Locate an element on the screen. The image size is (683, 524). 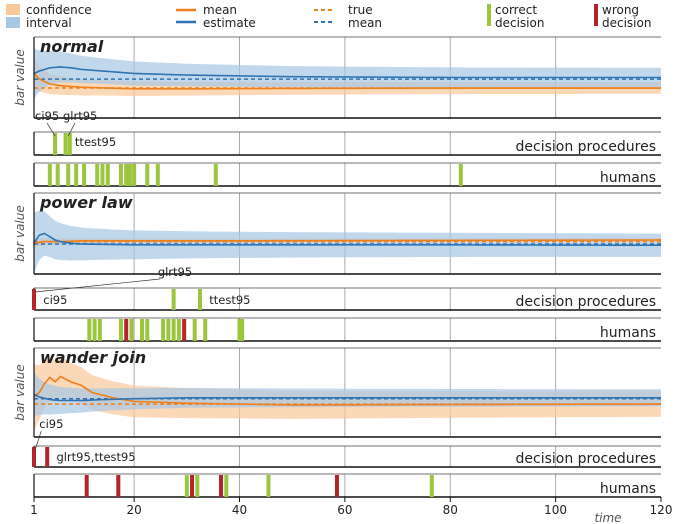
x-tick-label: 20 is located at coordinates (133, 510).